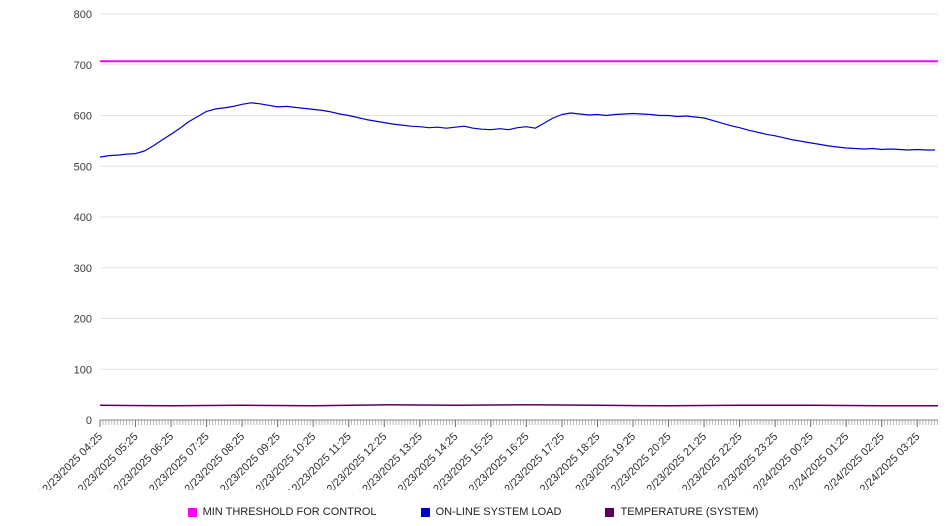 This screenshot has height=526, width=946. What do you see at coordinates (83, 167) in the screenshot?
I see `svg-text: 500` at bounding box center [83, 167].